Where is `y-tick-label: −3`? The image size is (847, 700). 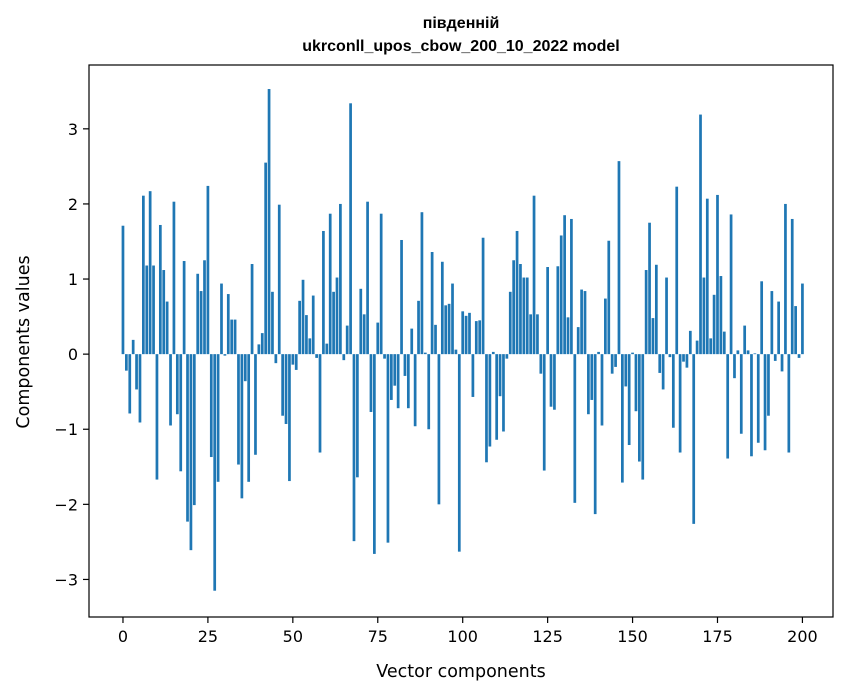
y-tick-label: −3 is located at coordinates (66, 579).